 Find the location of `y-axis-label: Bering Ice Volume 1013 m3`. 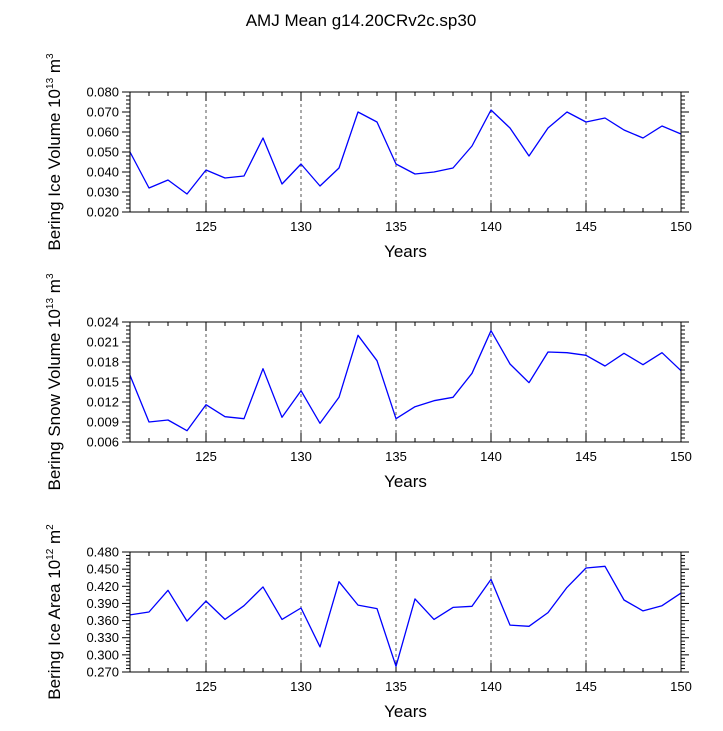

y-axis-label: Bering Ice Volume 1013 m3 is located at coordinates (54, 152).